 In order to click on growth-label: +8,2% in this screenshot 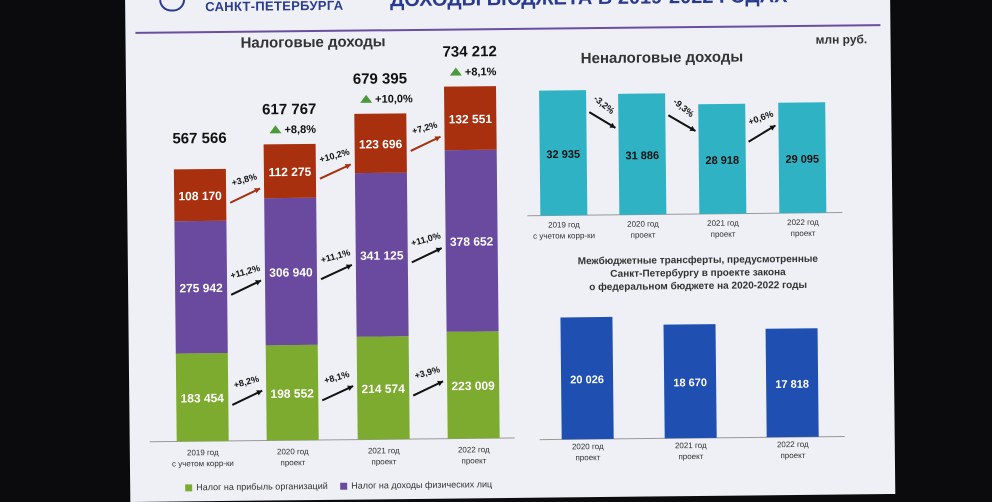, I will do `click(247, 382)`.